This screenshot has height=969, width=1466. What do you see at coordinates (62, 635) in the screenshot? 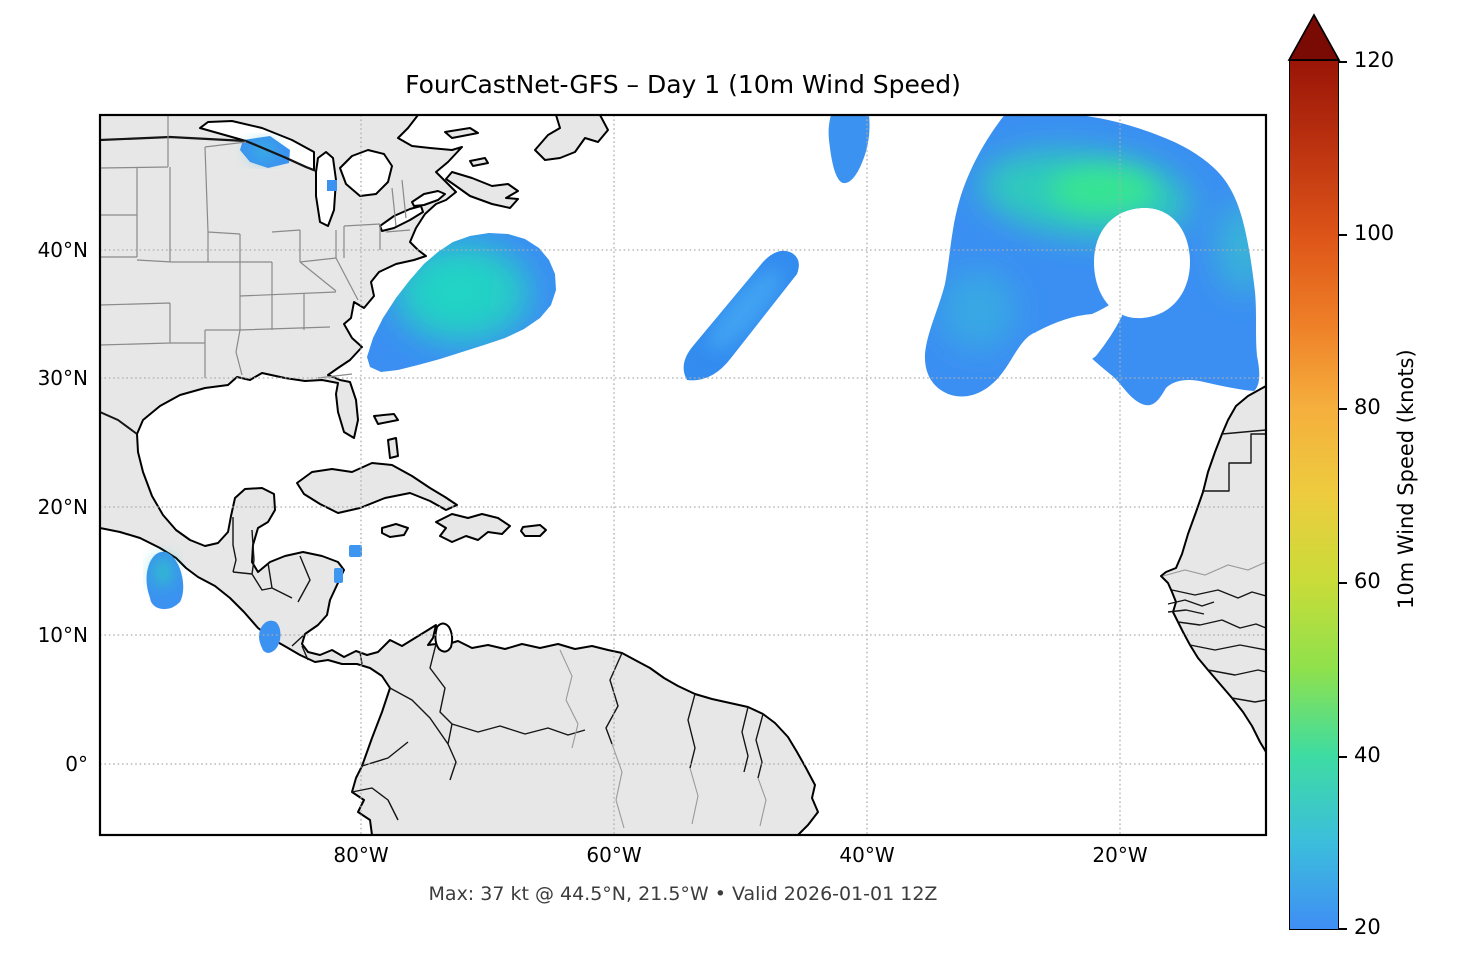
I see `ytick-10n: 10°N` at bounding box center [62, 635].